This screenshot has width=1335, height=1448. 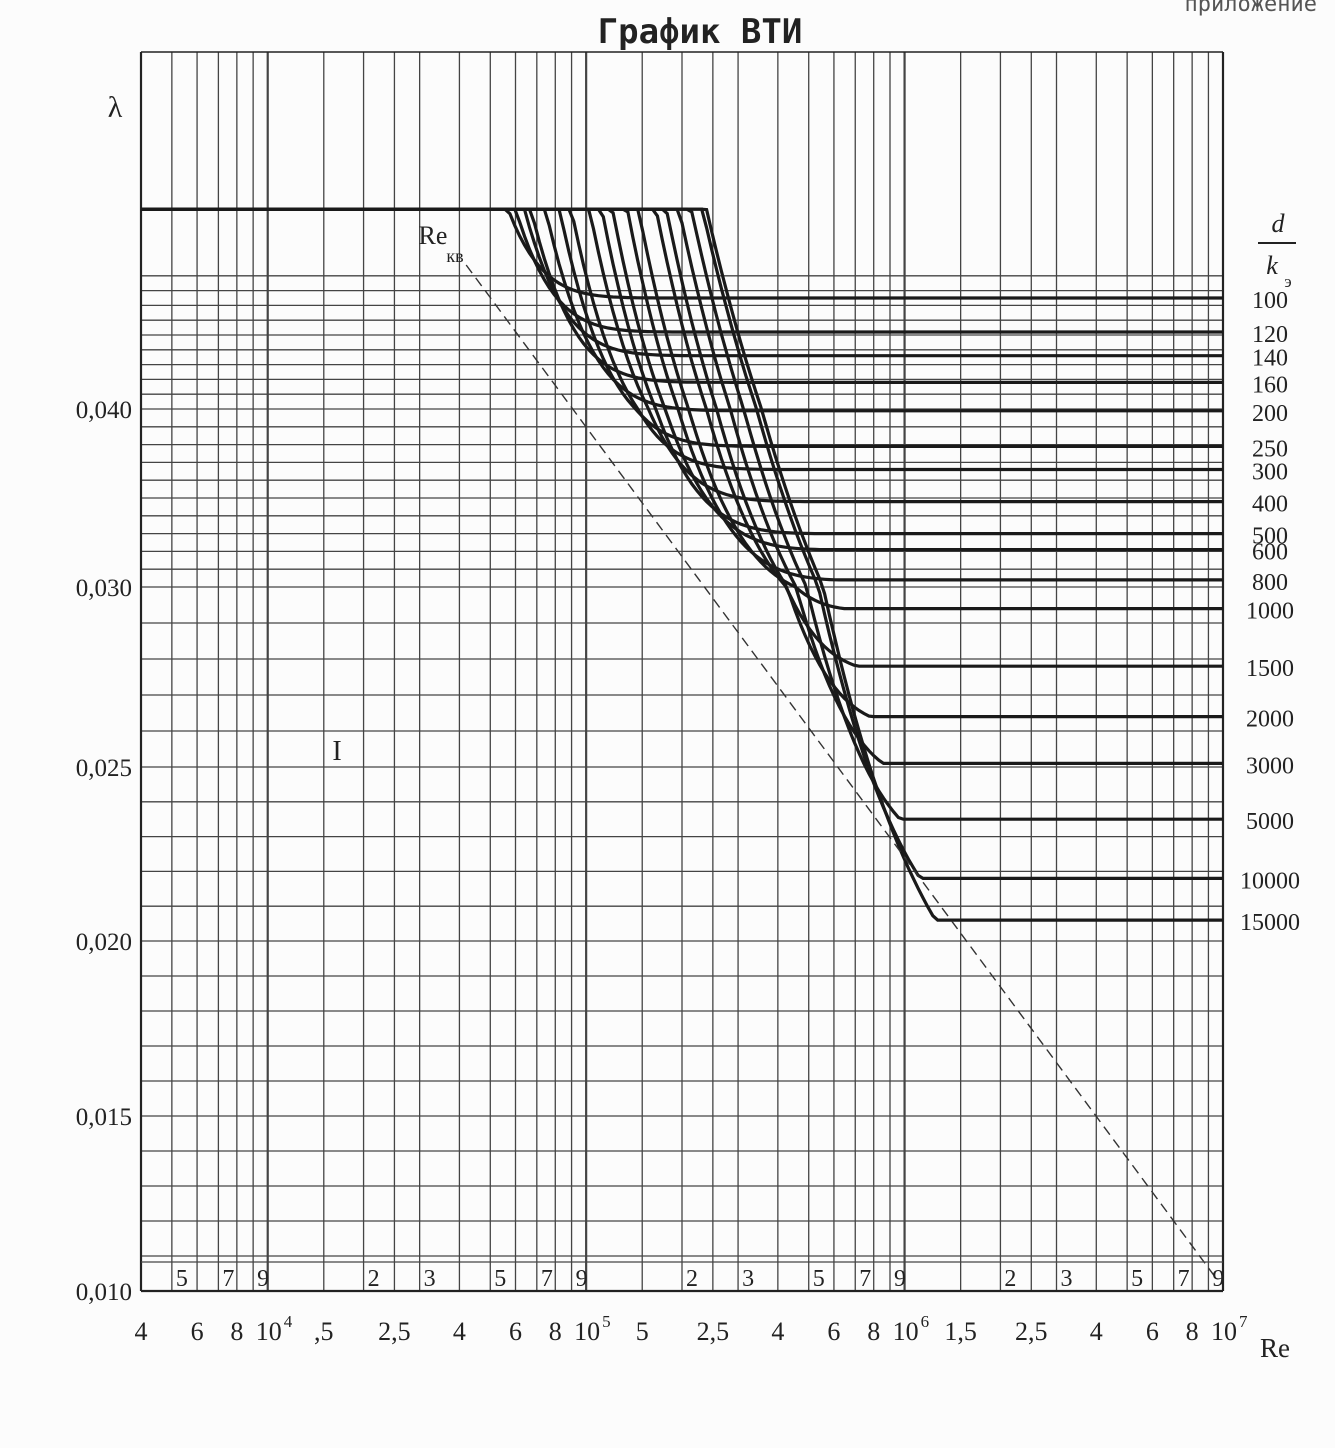 What do you see at coordinates (1270, 553) in the screenshot?
I see `series-label-600: 600` at bounding box center [1270, 553].